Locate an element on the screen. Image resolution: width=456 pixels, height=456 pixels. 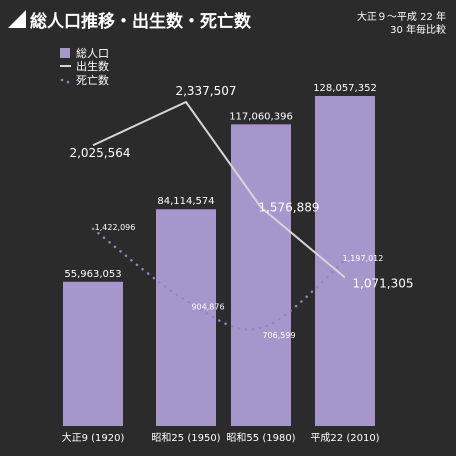
legend-population-label: 総人口 is located at coordinates (92, 53).